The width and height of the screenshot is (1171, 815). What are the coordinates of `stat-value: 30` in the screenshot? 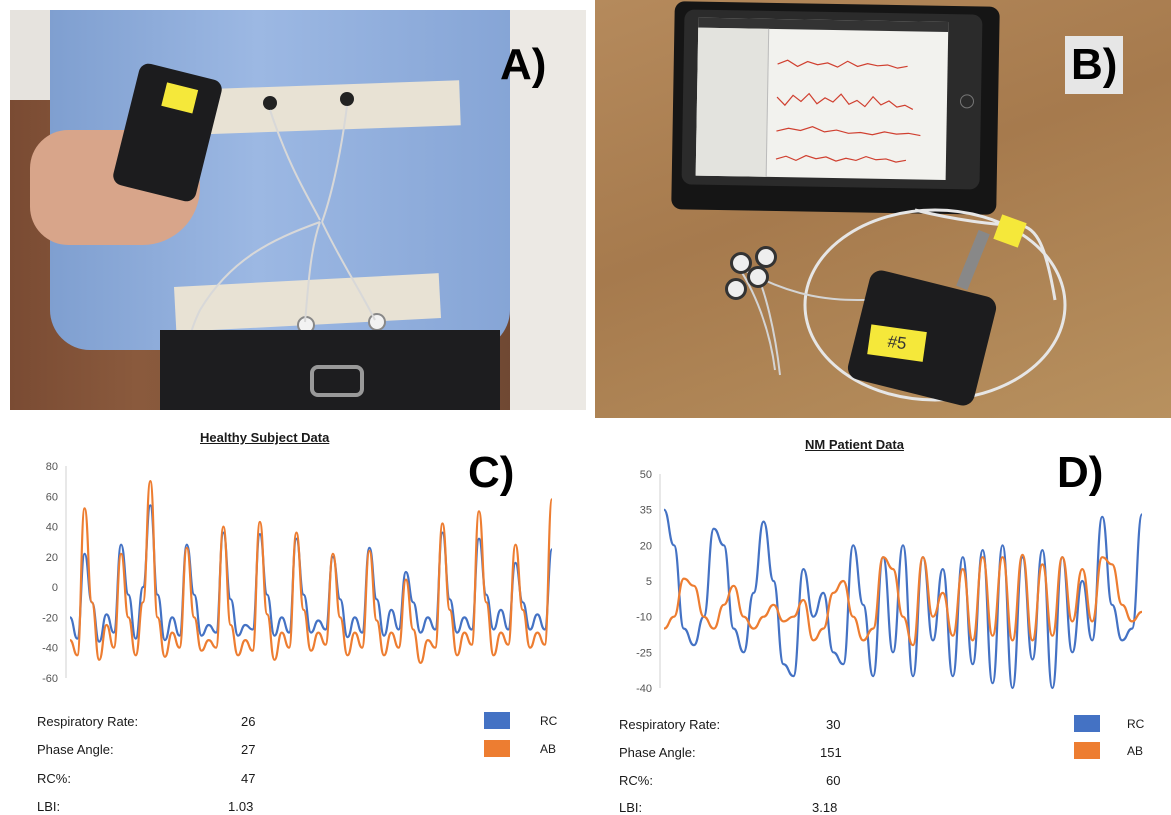 It's located at (833, 724).